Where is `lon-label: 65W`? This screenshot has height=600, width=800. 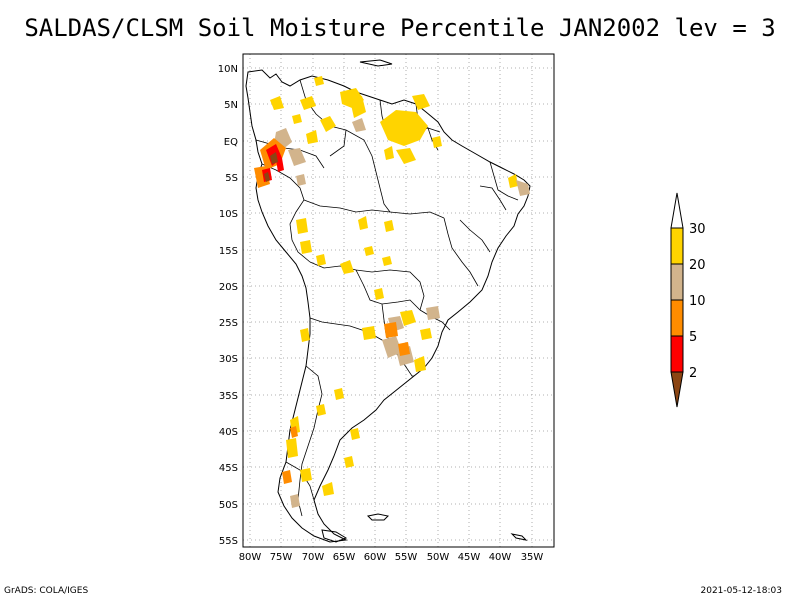 lon-label: 65W is located at coordinates (344, 557).